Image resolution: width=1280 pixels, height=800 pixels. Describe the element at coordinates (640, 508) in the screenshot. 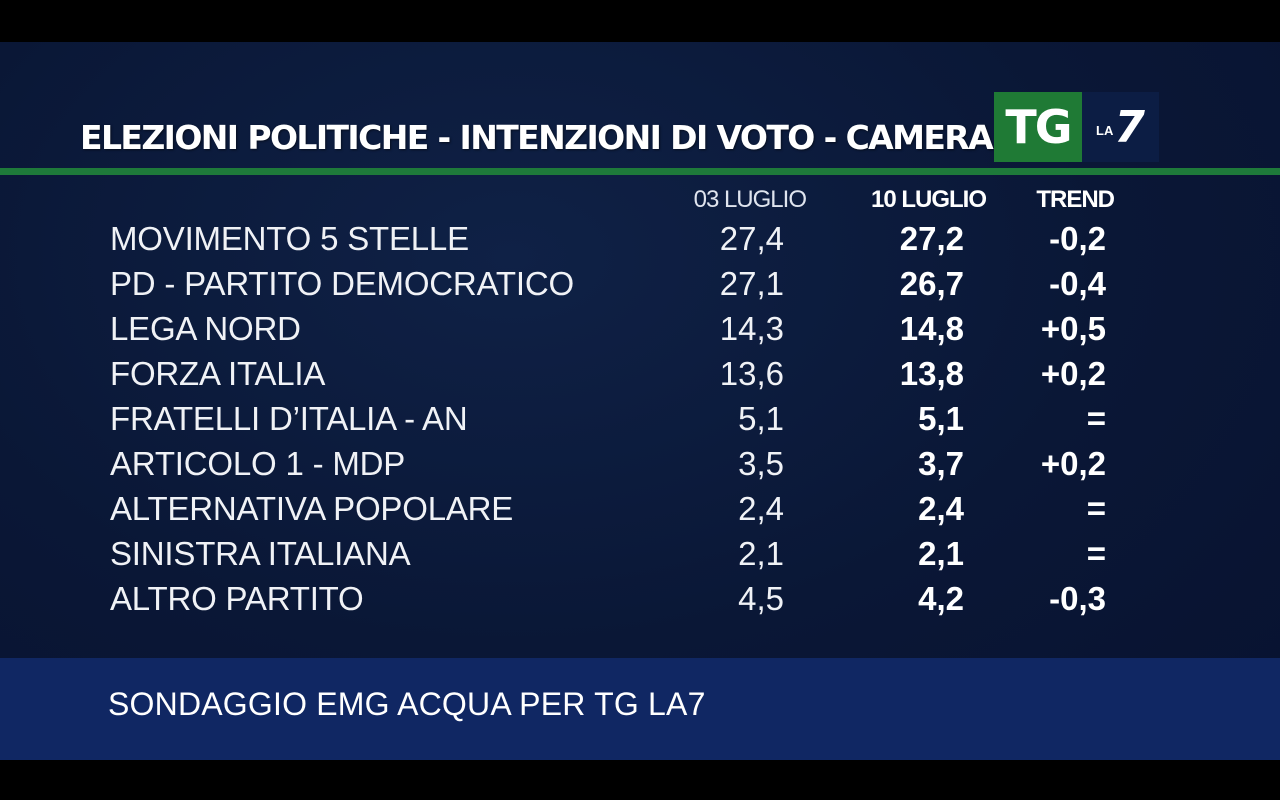

I see `table-row: ALTERNATIVA POPOLARE 2,4 2,4 =` at that location.